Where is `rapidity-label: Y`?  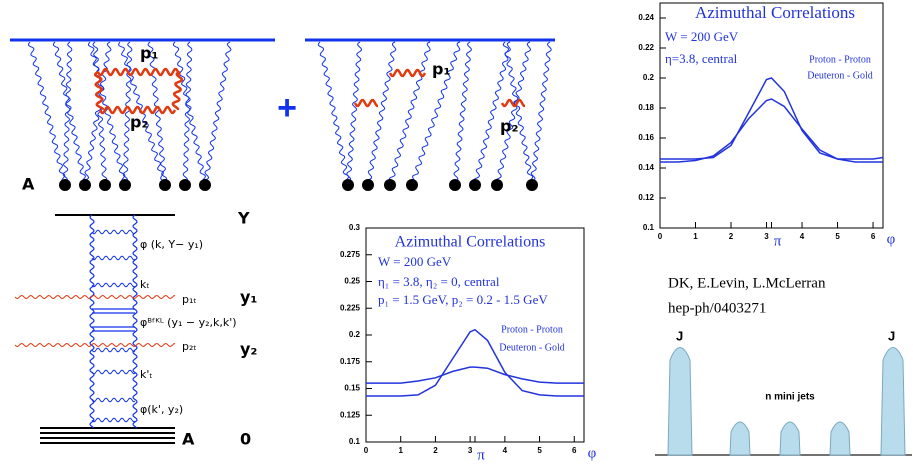 rapidity-label: Y is located at coordinates (243, 218).